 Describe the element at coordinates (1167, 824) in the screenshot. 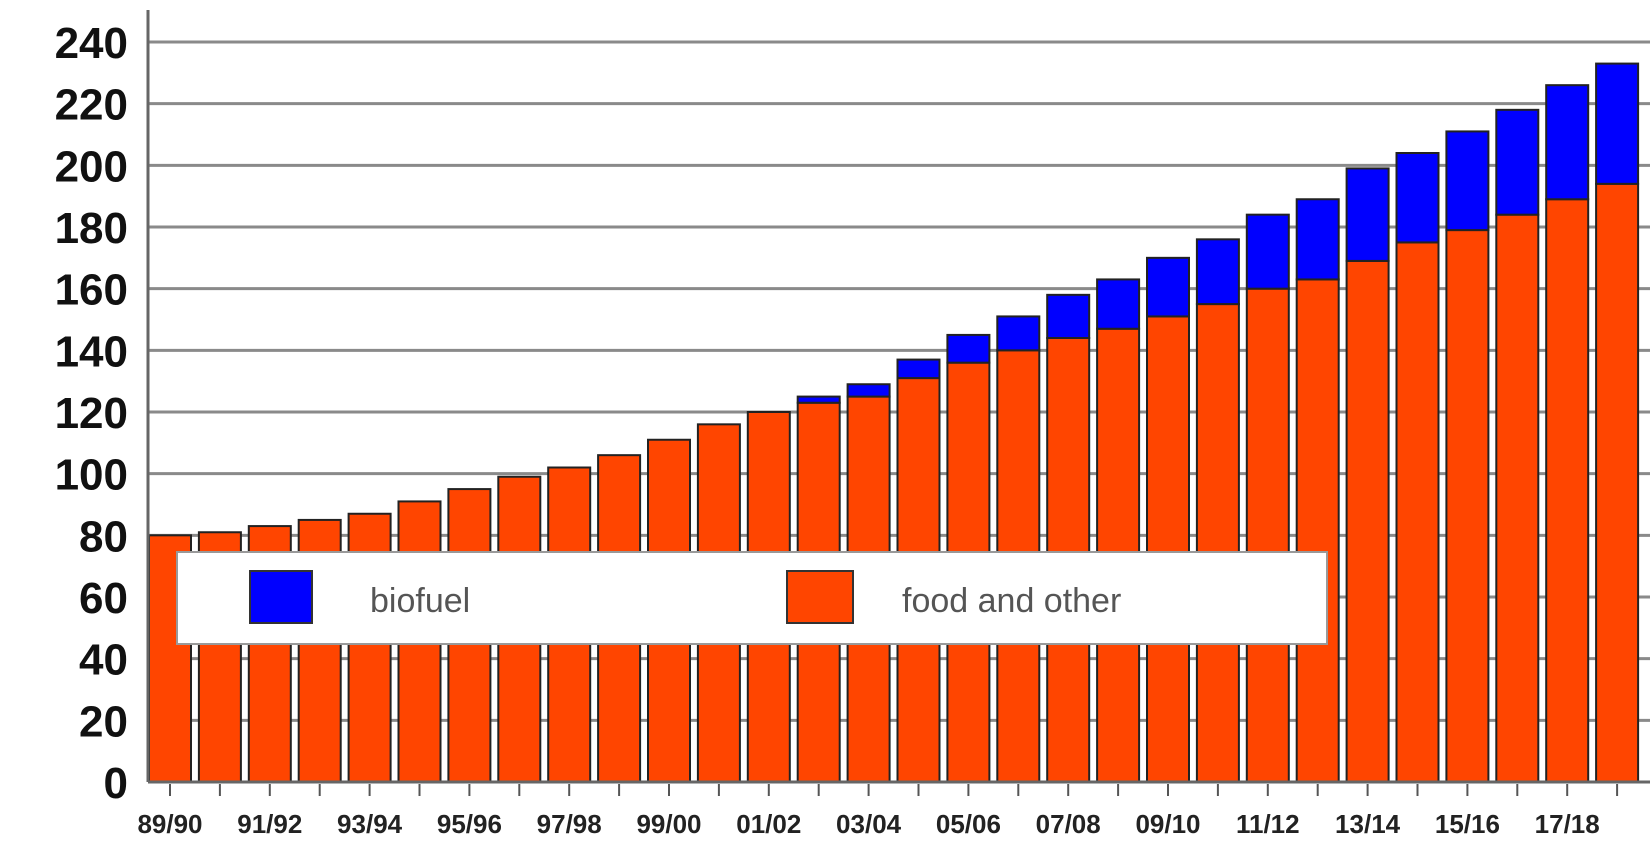

I see `x-tick-label: 09/10` at that location.